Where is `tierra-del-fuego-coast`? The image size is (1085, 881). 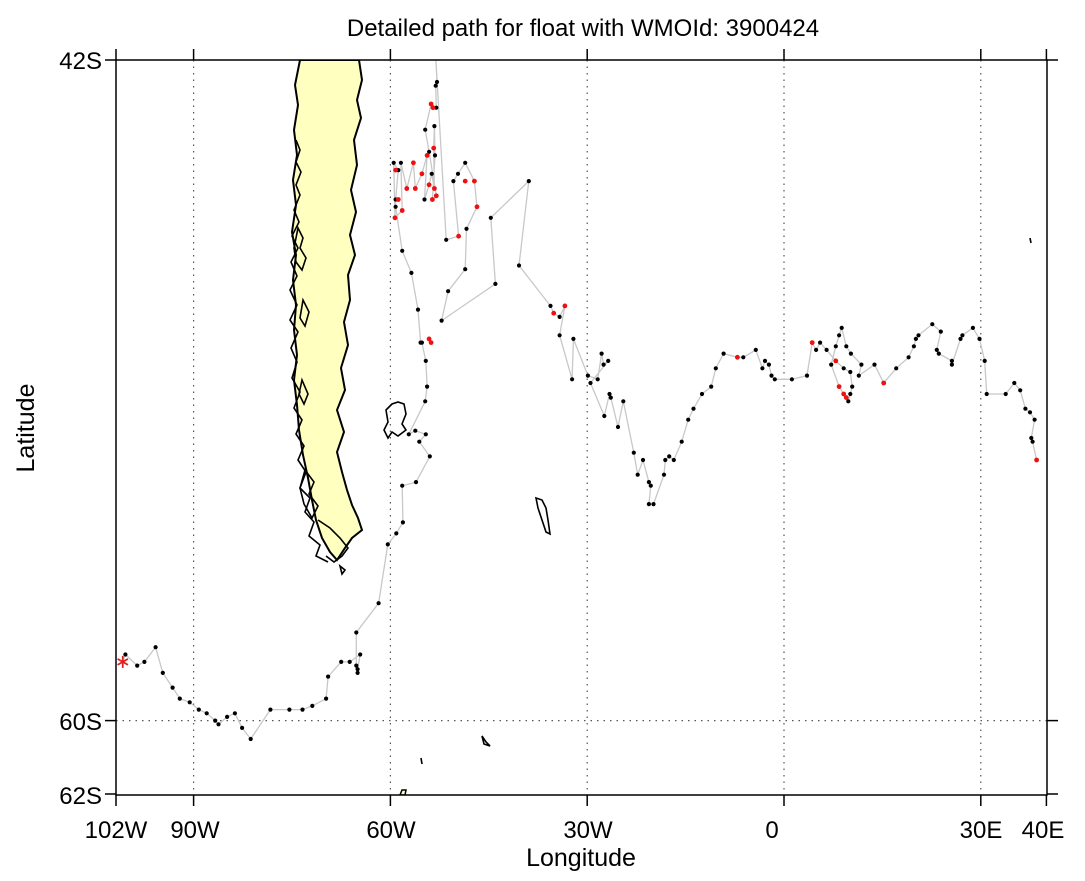
tierra-del-fuego-coast is located at coordinates (333, 541).